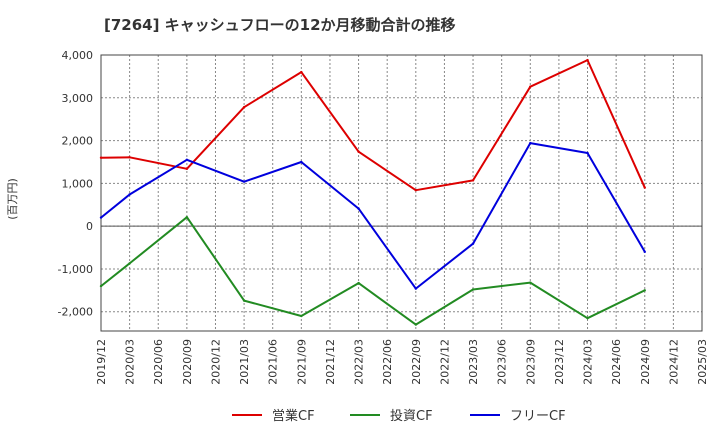  I want to click on x-tick-label: 2022/03, so click(359, 362).